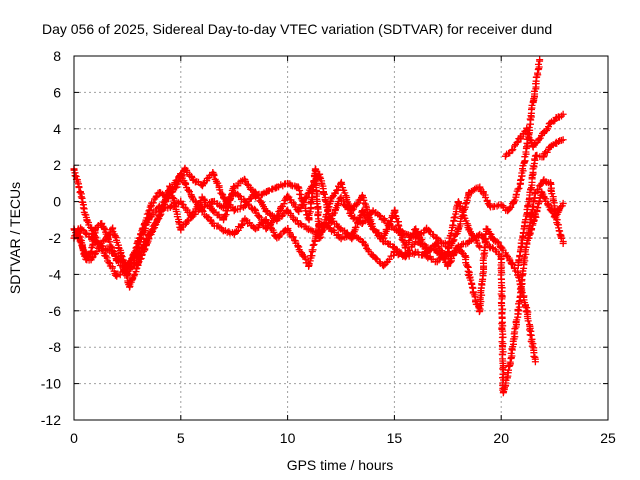 The height and width of the screenshot is (480, 640). I want to click on series-track-d, so click(540, 202).